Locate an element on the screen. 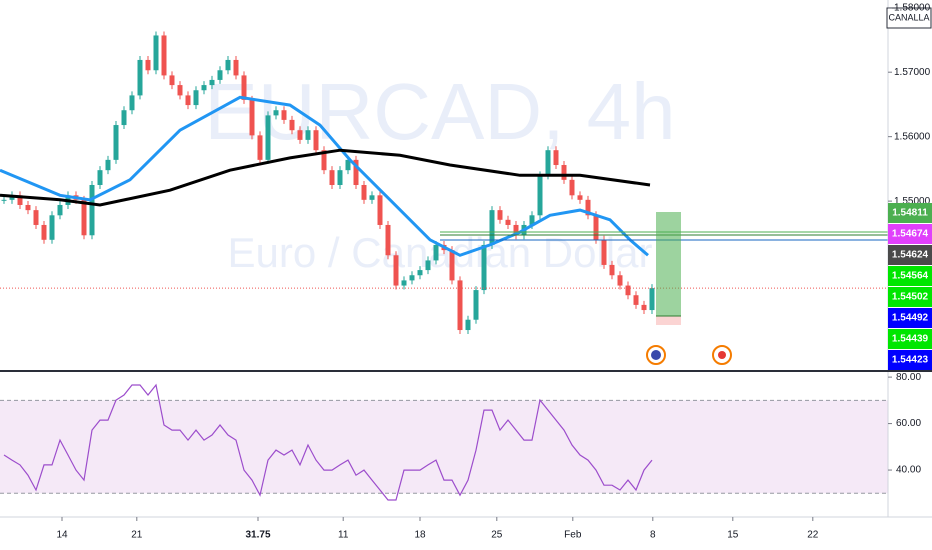  y-tick-label: 1.58000 is located at coordinates (912, 7).